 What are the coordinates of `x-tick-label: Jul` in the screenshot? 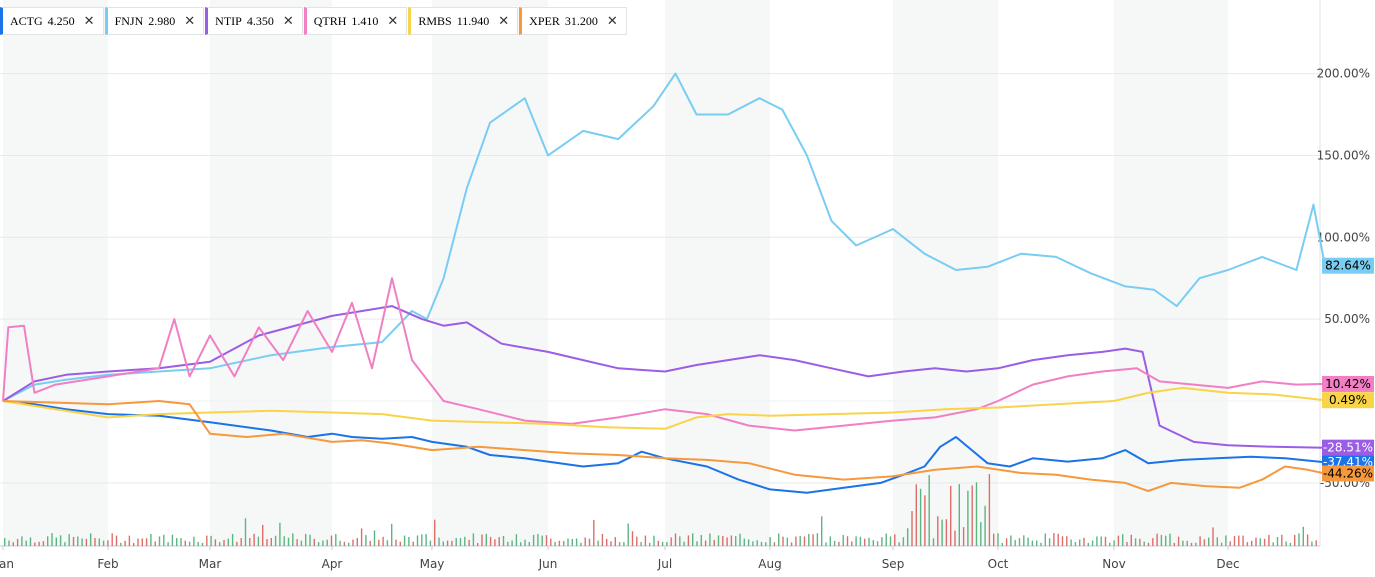 It's located at (664, 564).